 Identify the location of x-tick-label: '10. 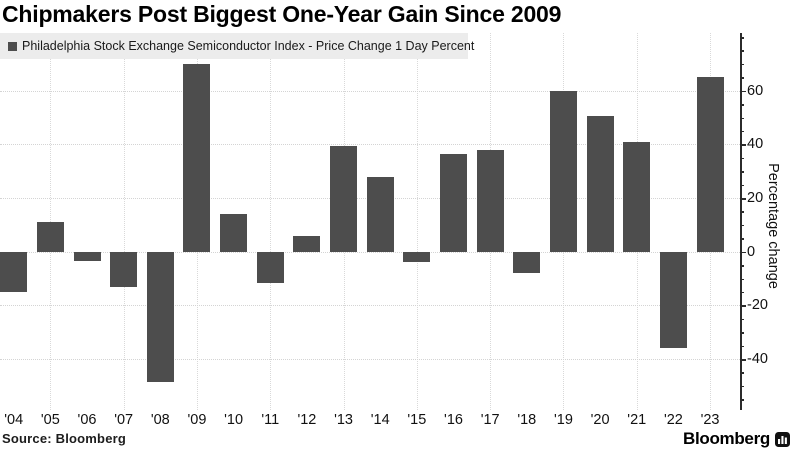
(234, 420).